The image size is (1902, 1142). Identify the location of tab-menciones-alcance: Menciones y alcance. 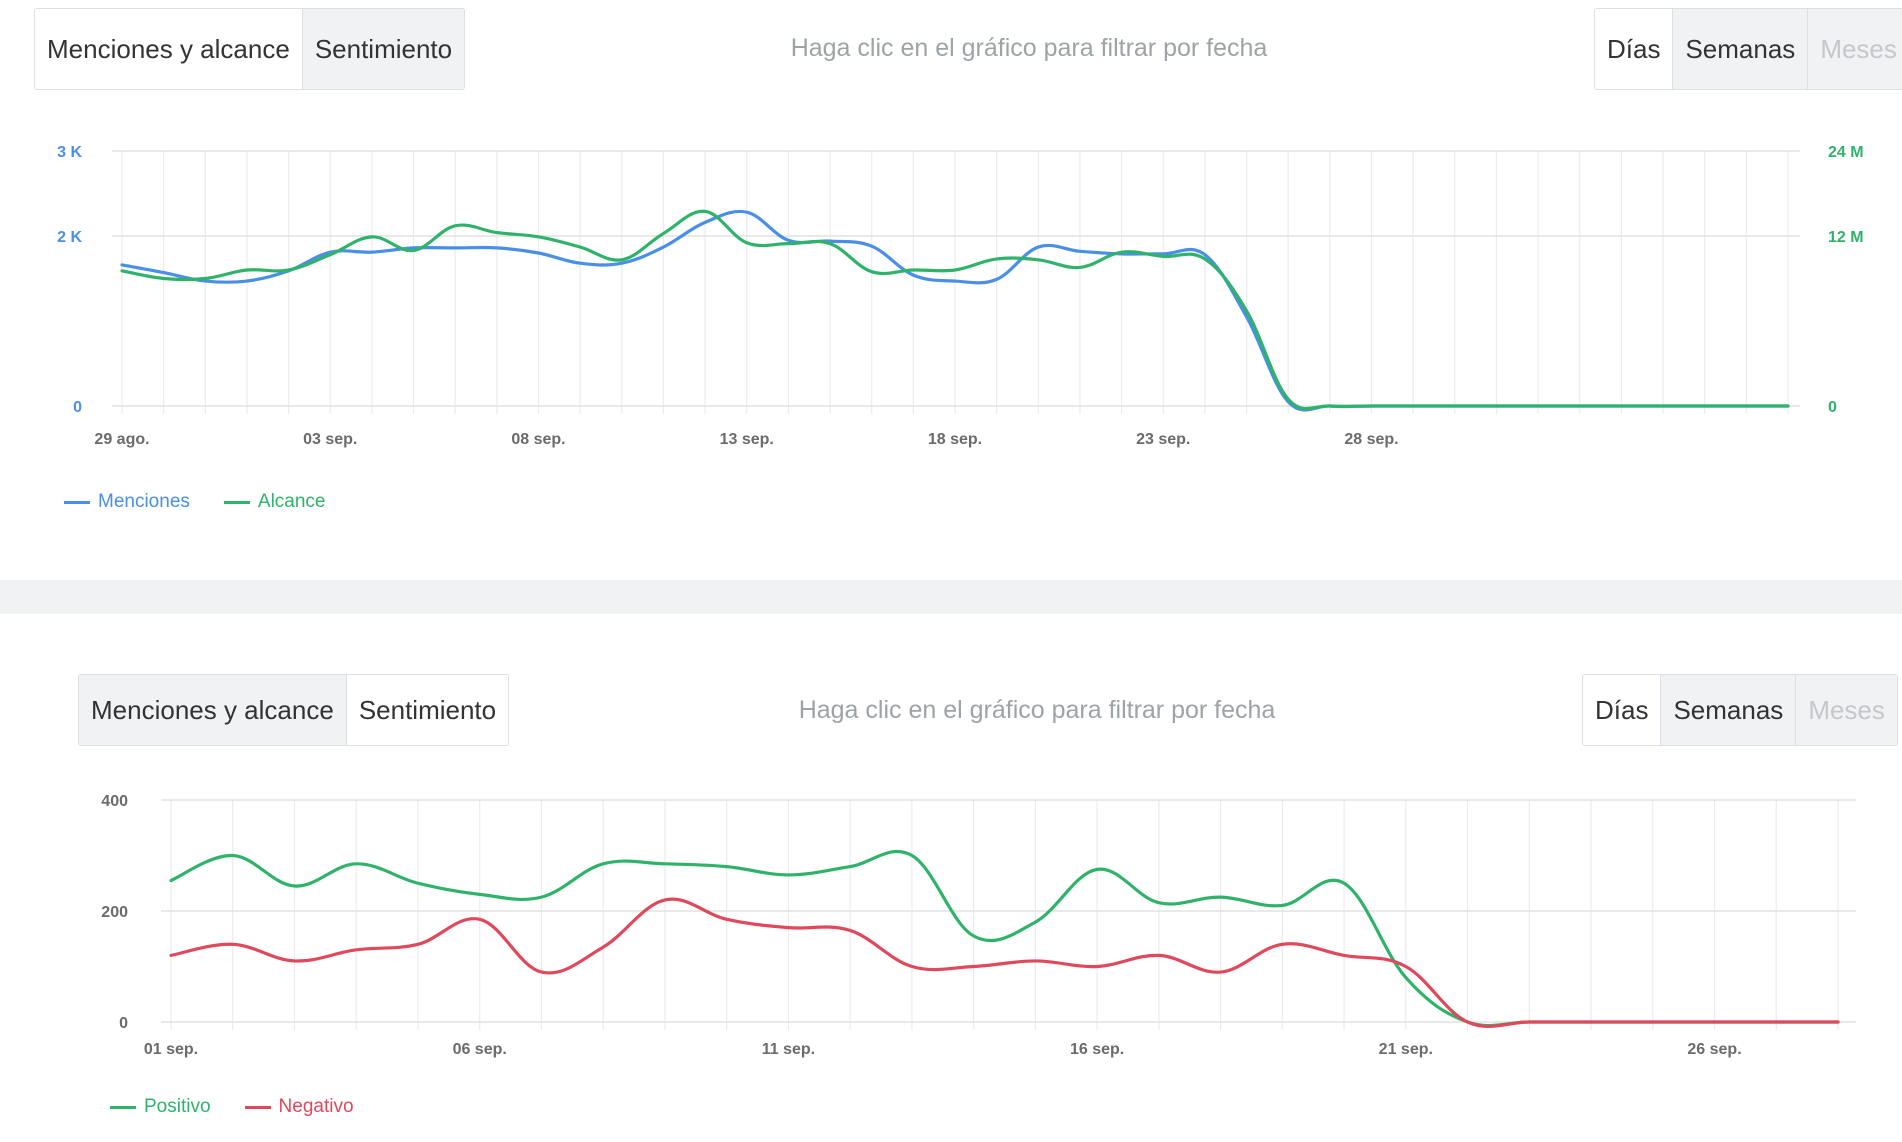
(168, 49).